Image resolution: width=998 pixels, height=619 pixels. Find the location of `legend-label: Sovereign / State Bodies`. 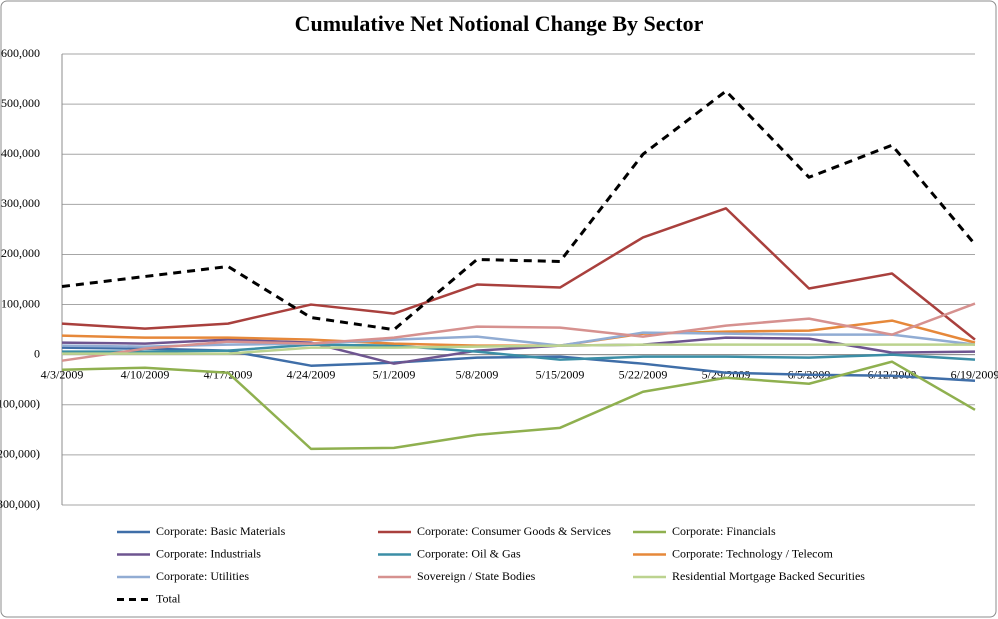

legend-label: Sovereign / State Bodies is located at coordinates (476, 576).